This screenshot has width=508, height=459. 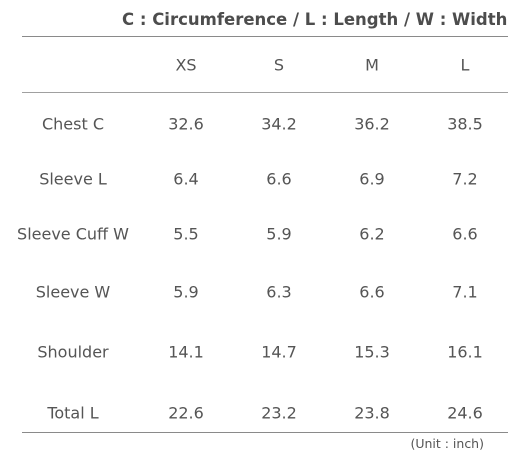 I want to click on unit-note: (Unit : inch), so click(x=447, y=443).